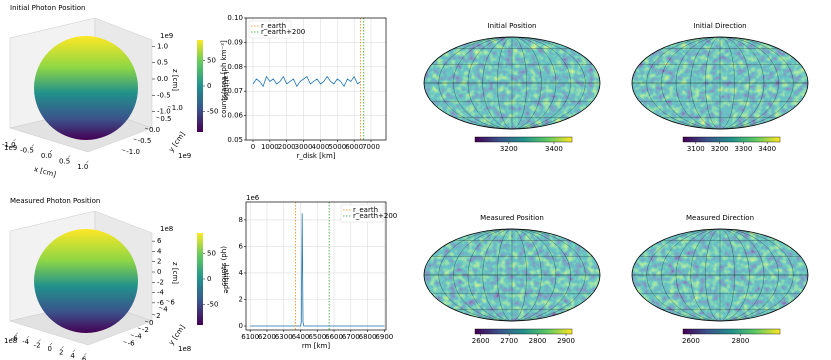 This screenshot has width=831, height=360. I want to click on z-offset: 1e9, so click(166, 36).